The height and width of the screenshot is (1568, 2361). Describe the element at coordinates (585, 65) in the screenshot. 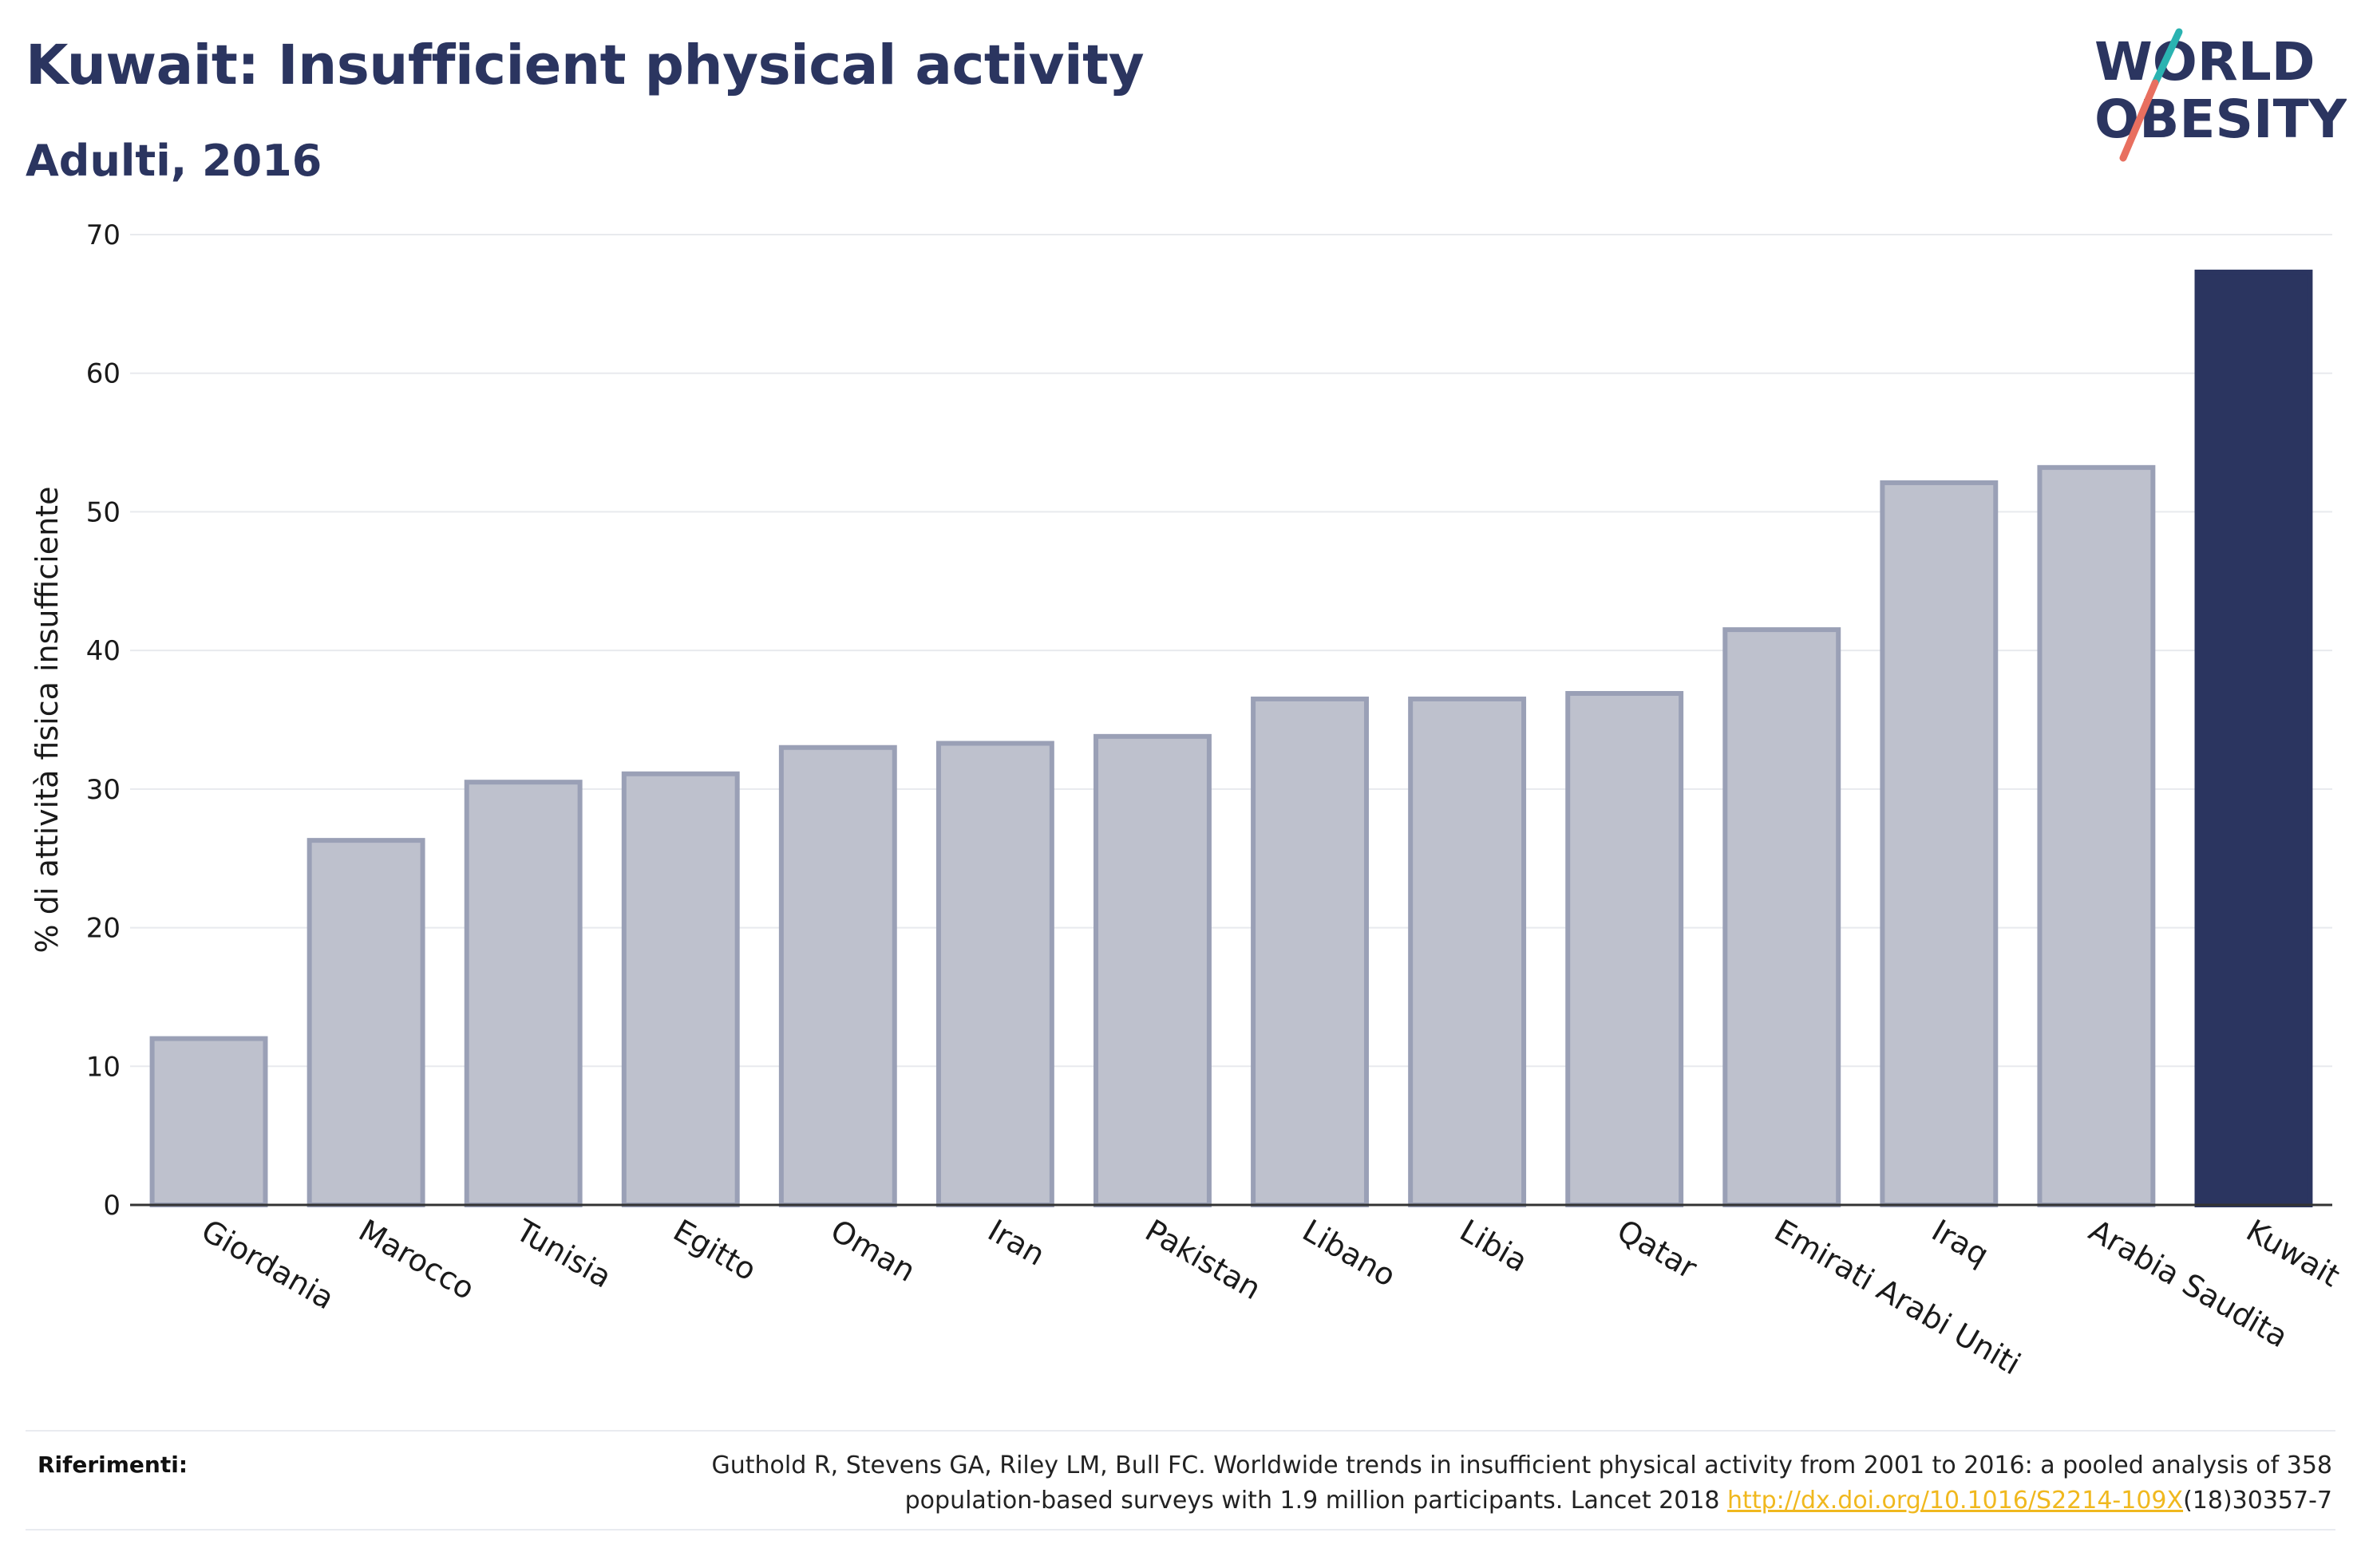

I see `page-title: Kuwait: Insufficient physical activity` at that location.